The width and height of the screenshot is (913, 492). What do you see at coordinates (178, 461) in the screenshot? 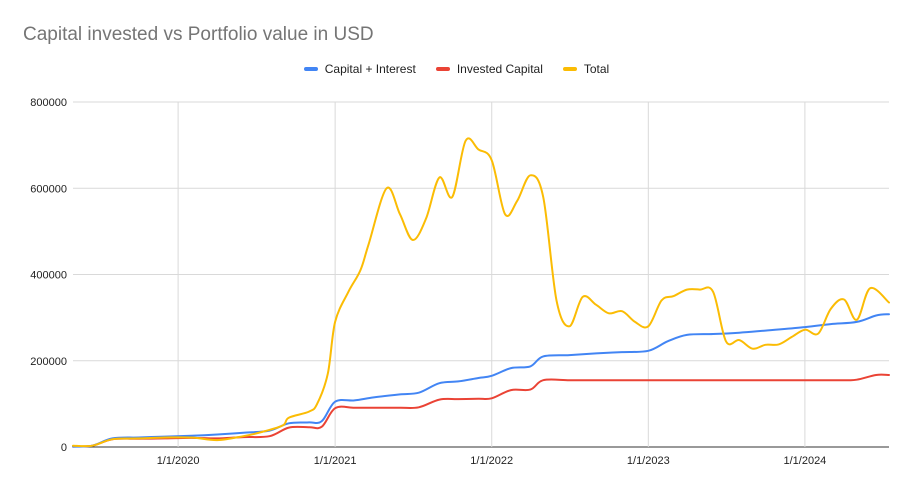
I see `x-tick-label: 1/1/2020` at bounding box center [178, 461].